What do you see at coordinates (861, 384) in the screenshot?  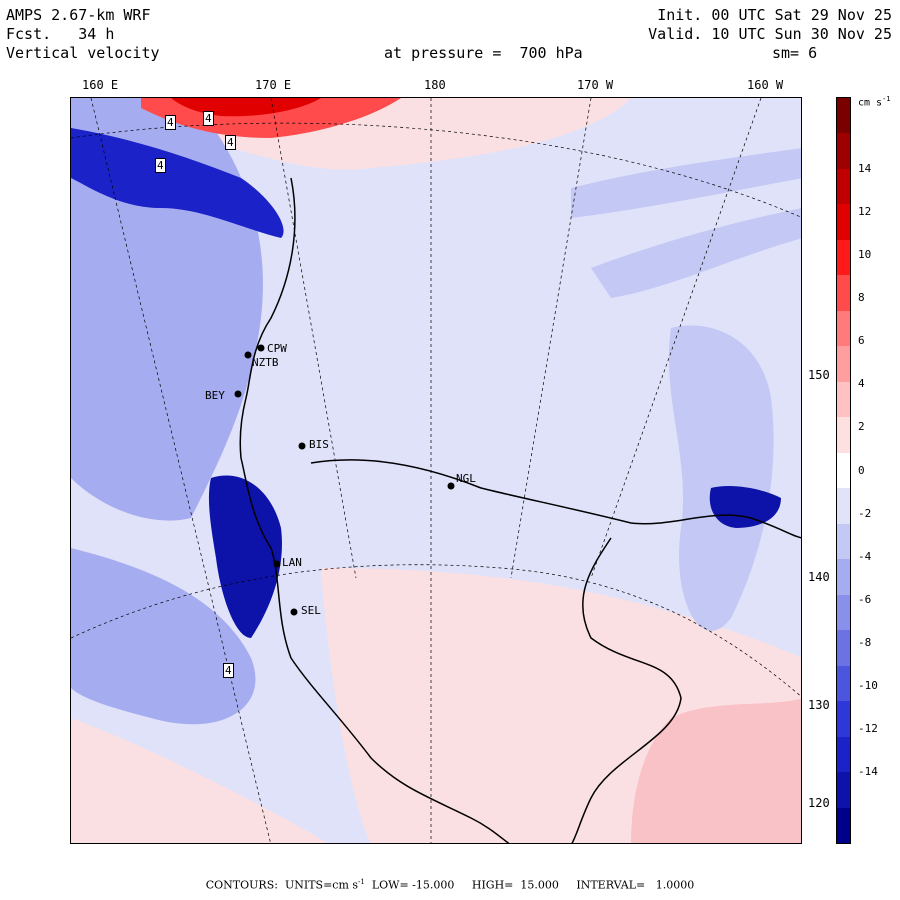 I see `colorbar-tick-label: 4` at bounding box center [861, 384].